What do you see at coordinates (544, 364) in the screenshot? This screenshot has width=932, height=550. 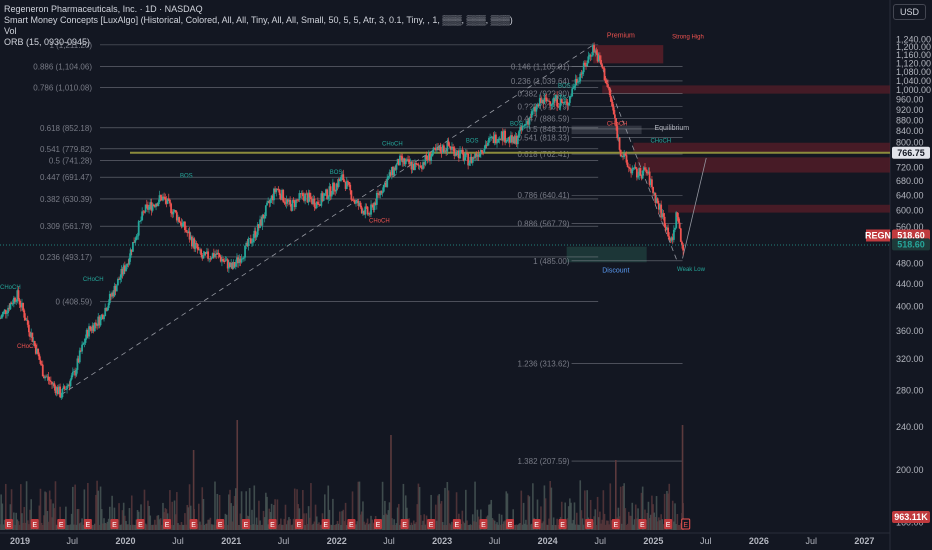 I see `fib-right-label: 1.236 (313.62)` at bounding box center [544, 364].